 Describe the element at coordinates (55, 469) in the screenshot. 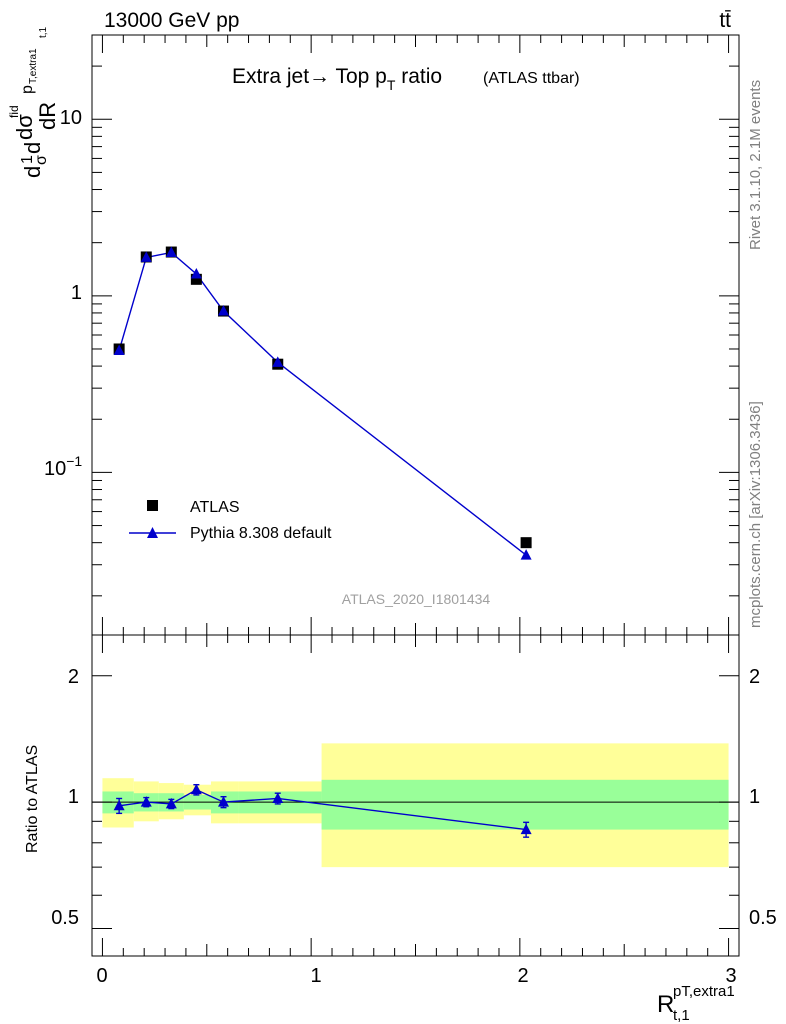

I see `ytick-label-0.1-base: 10` at that location.